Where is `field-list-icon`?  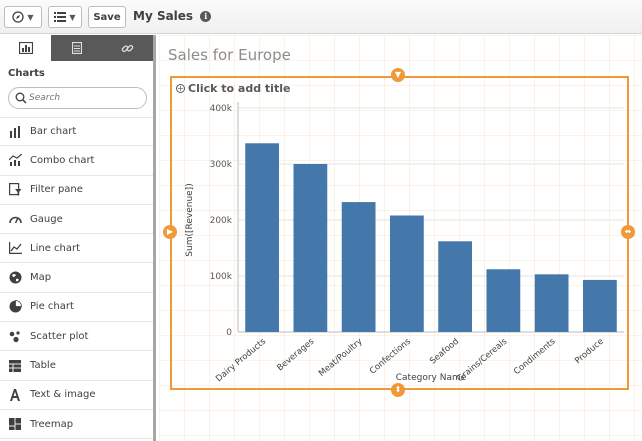
field-list-icon is located at coordinates (76, 48).